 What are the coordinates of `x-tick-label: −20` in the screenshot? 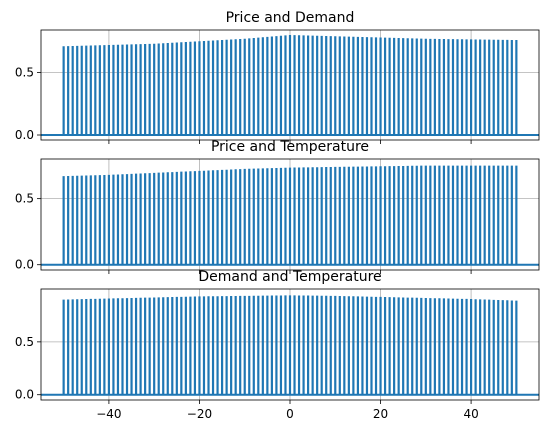 It's located at (199, 414).